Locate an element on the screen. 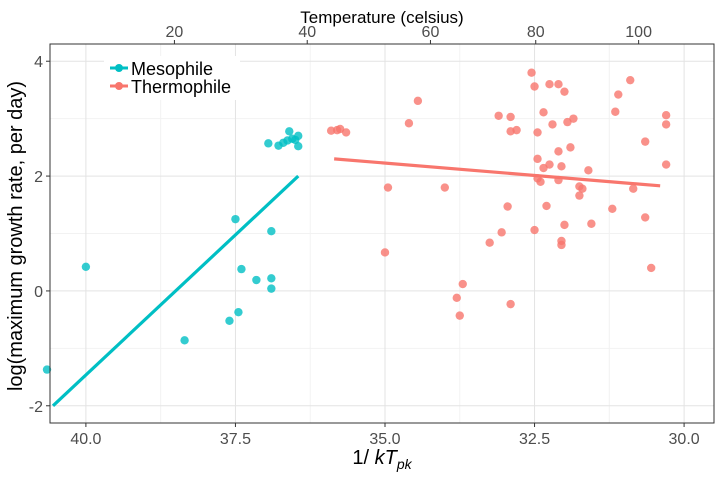  top-axis-title: Temperature (celsius) is located at coordinates (381, 17).